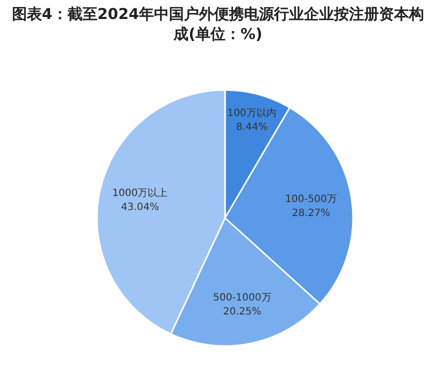 The height and width of the screenshot is (388, 448). Describe the element at coordinates (242, 298) in the screenshot. I see `slice-label: 500-1000万` at that location.